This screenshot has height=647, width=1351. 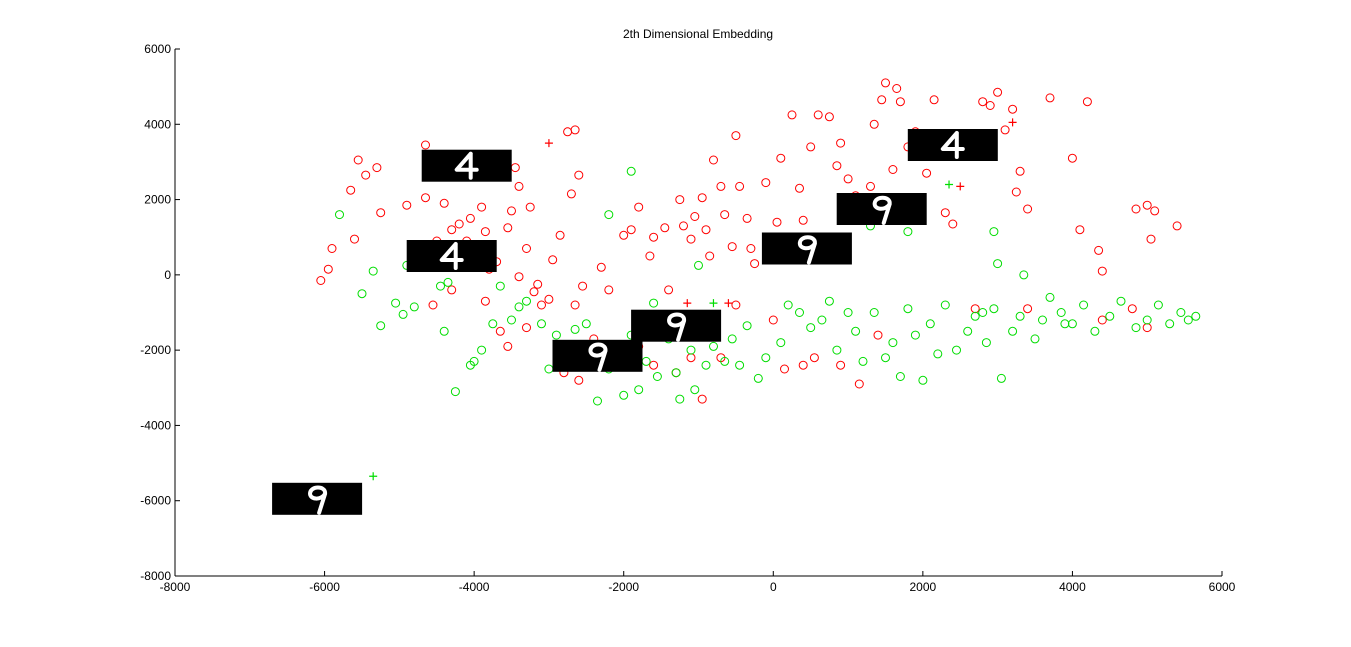 I want to click on x-tick-label: 0, so click(x=773, y=587).